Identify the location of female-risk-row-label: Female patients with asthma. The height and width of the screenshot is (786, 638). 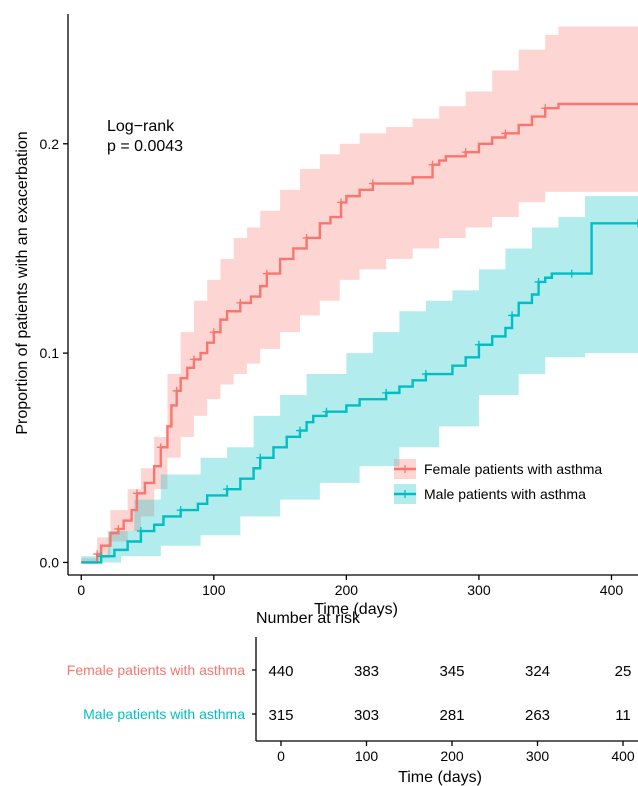
(156, 670).